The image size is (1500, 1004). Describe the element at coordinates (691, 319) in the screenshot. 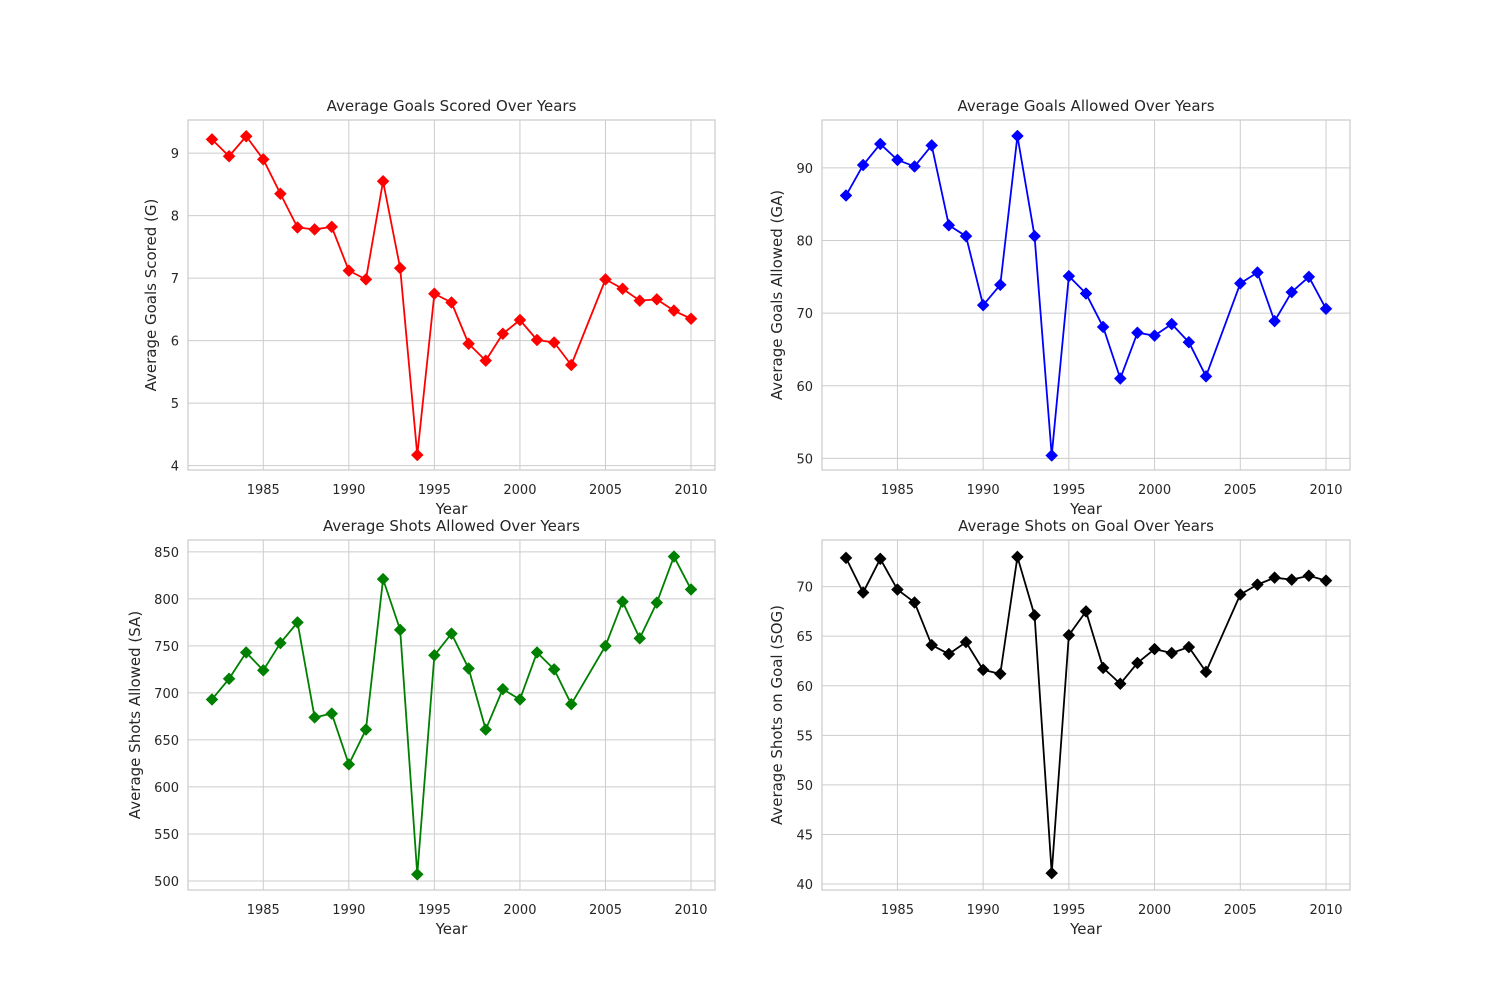

I see `chart-1-data-point-2010` at that location.